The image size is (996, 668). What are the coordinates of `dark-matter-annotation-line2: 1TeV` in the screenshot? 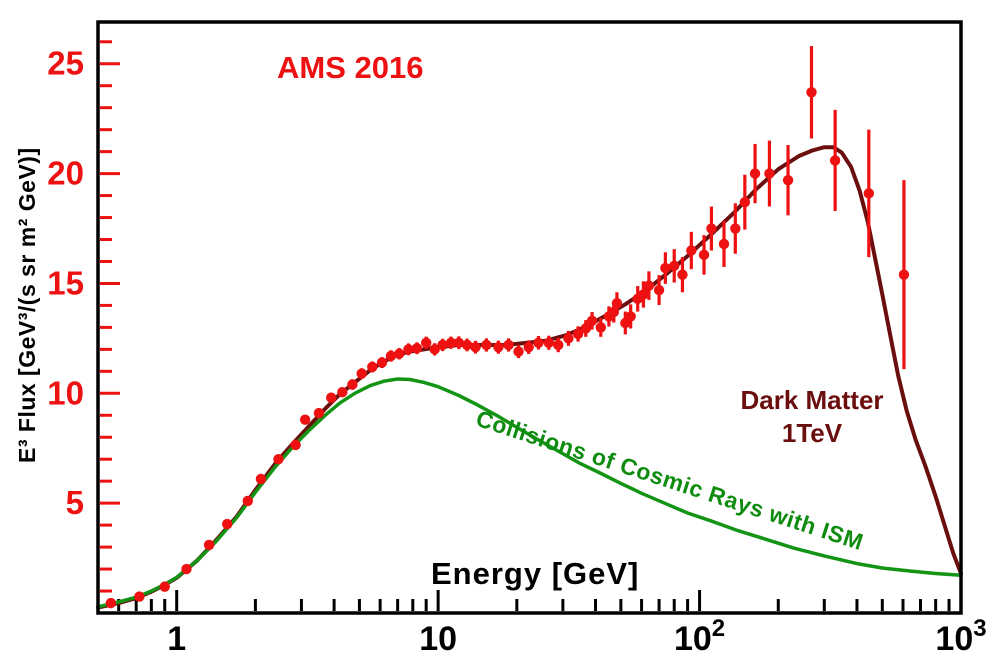 It's located at (812, 433).